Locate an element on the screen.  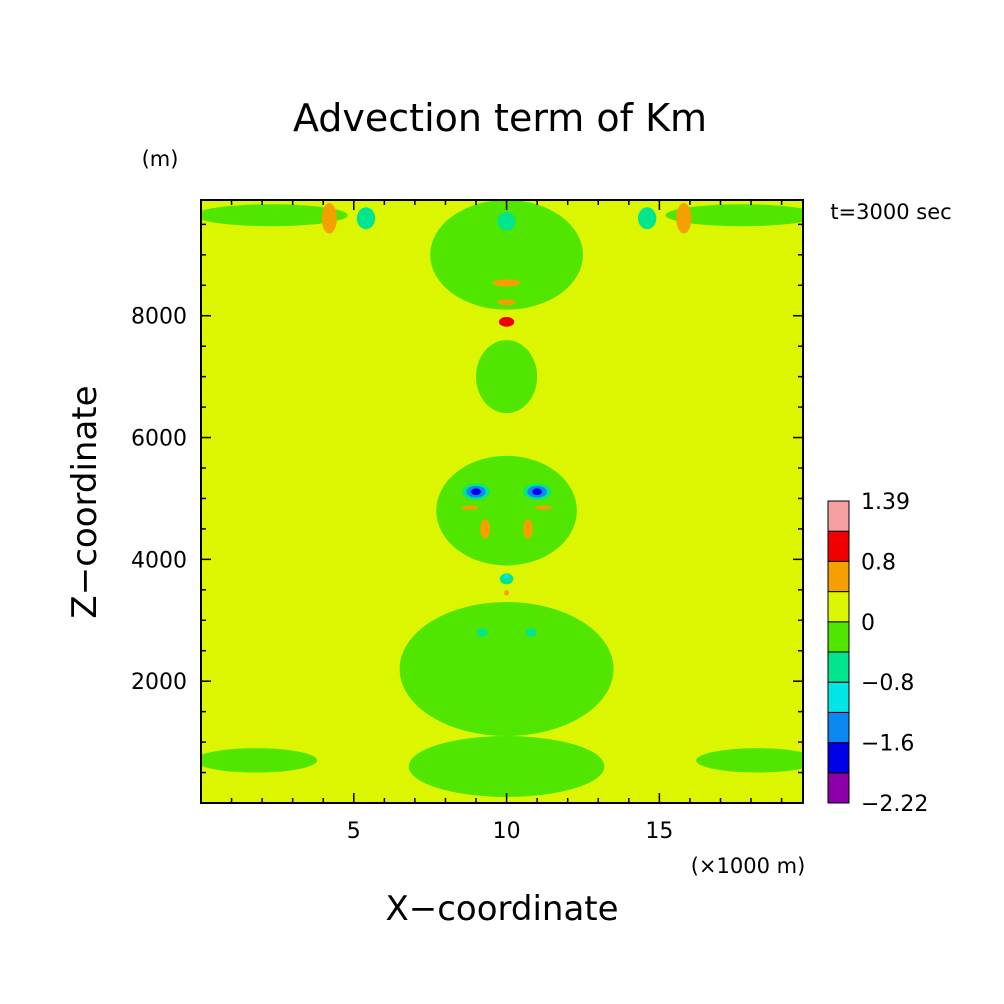
colorbar-label: −2.22 is located at coordinates (894, 804).